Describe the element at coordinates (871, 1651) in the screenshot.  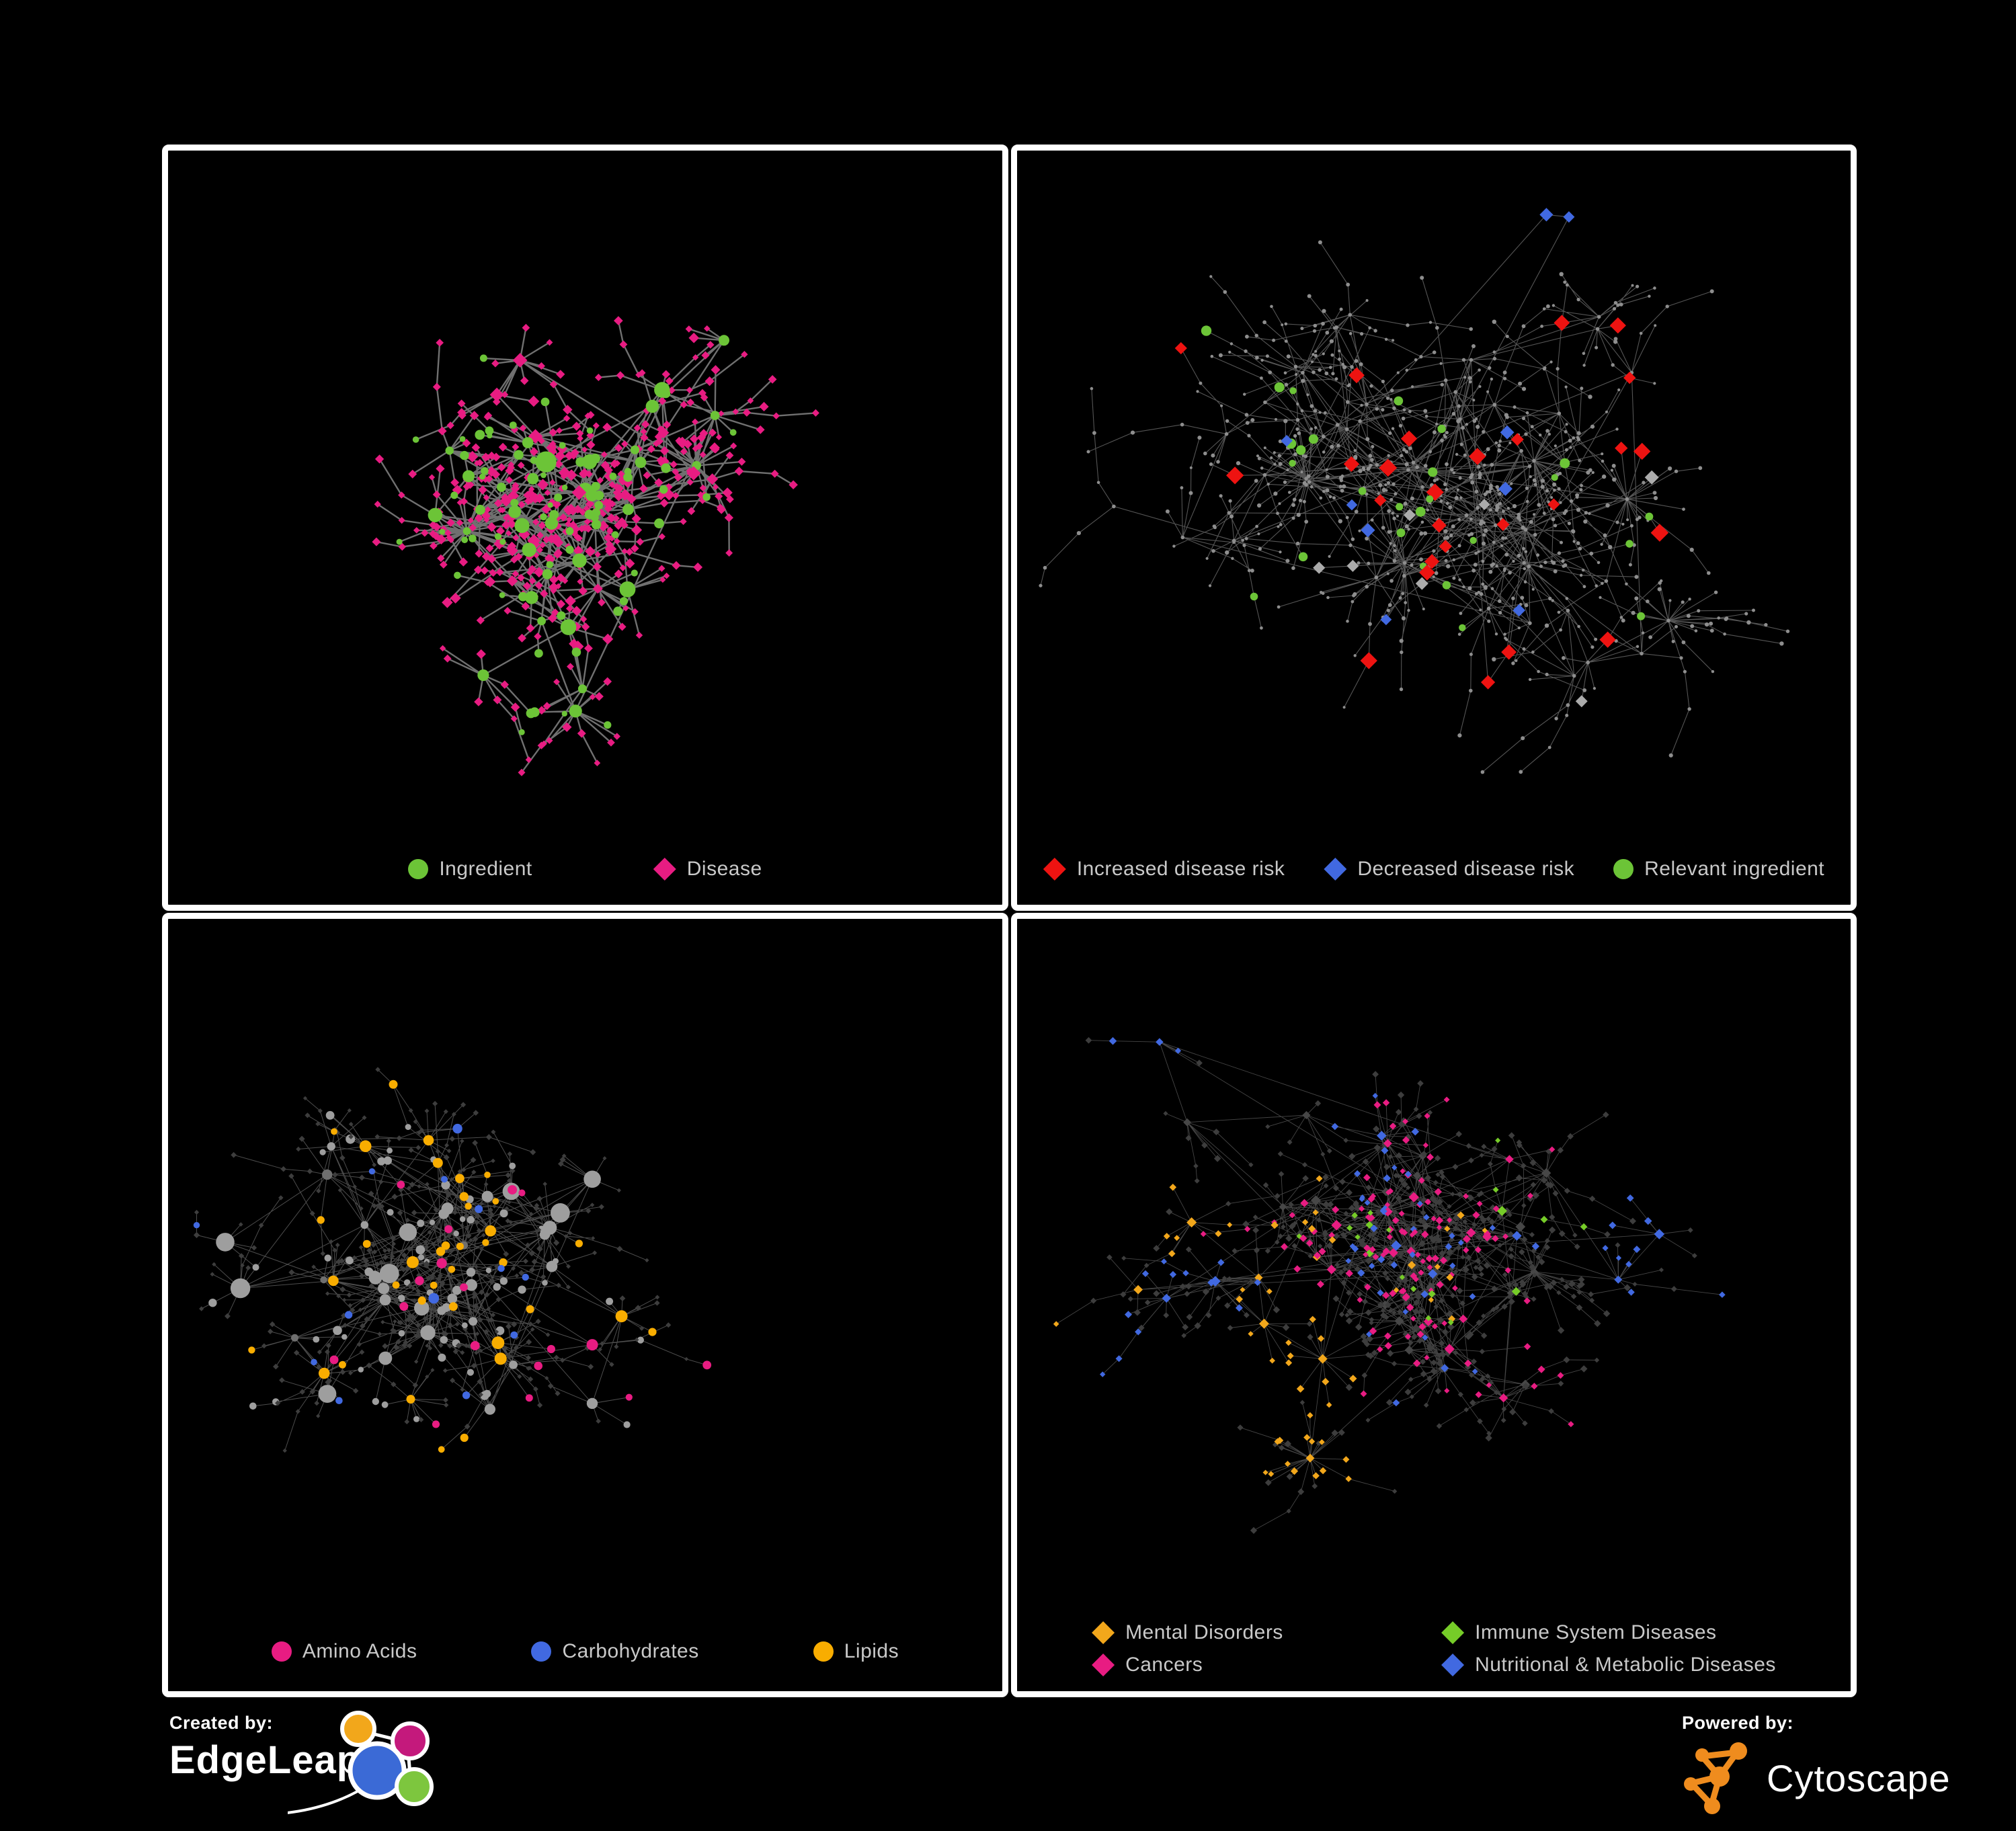
I see `legend-label: Lipids` at that location.